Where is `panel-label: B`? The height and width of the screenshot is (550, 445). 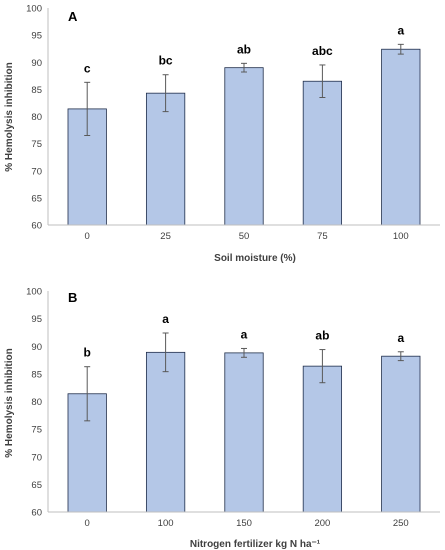
panel-label: B is located at coordinates (72, 297).